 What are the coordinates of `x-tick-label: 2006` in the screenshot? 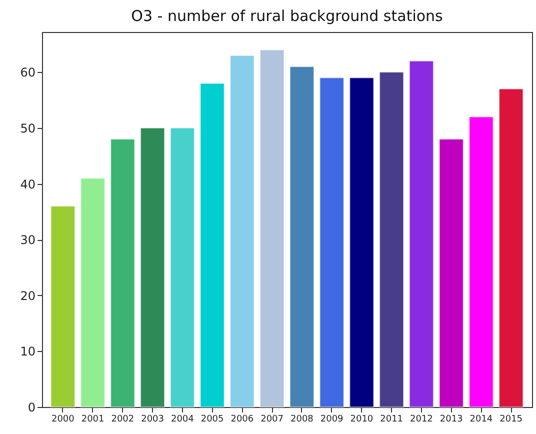 It's located at (242, 419).